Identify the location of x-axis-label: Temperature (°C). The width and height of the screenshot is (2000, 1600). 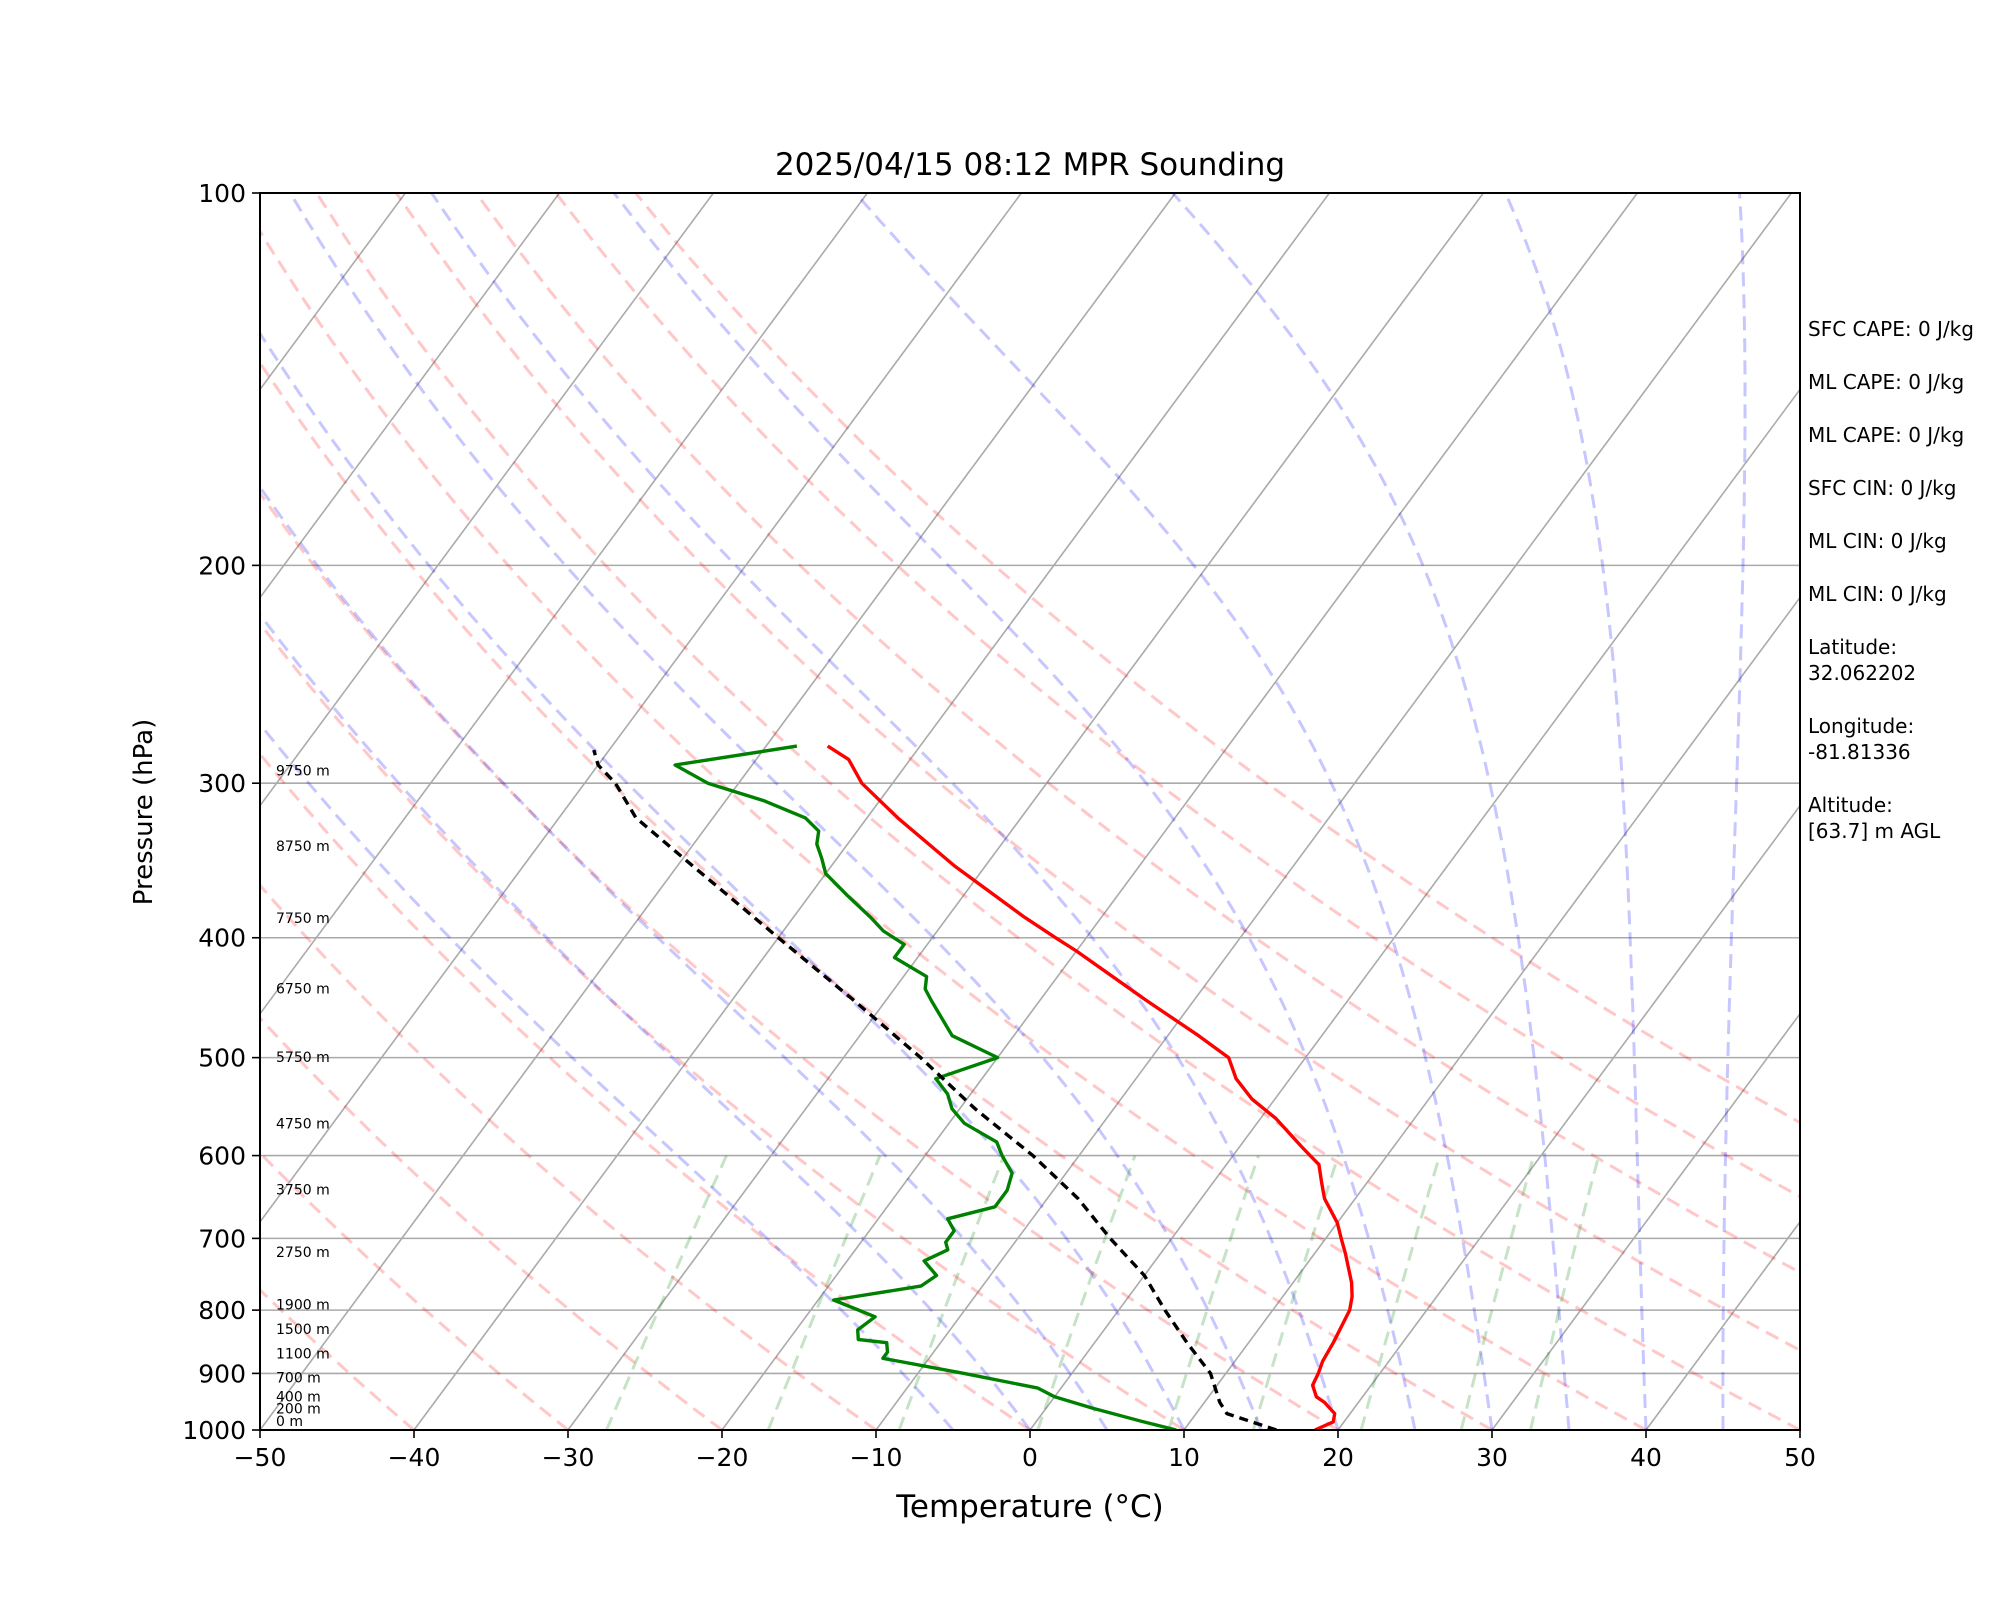
(1029, 1507).